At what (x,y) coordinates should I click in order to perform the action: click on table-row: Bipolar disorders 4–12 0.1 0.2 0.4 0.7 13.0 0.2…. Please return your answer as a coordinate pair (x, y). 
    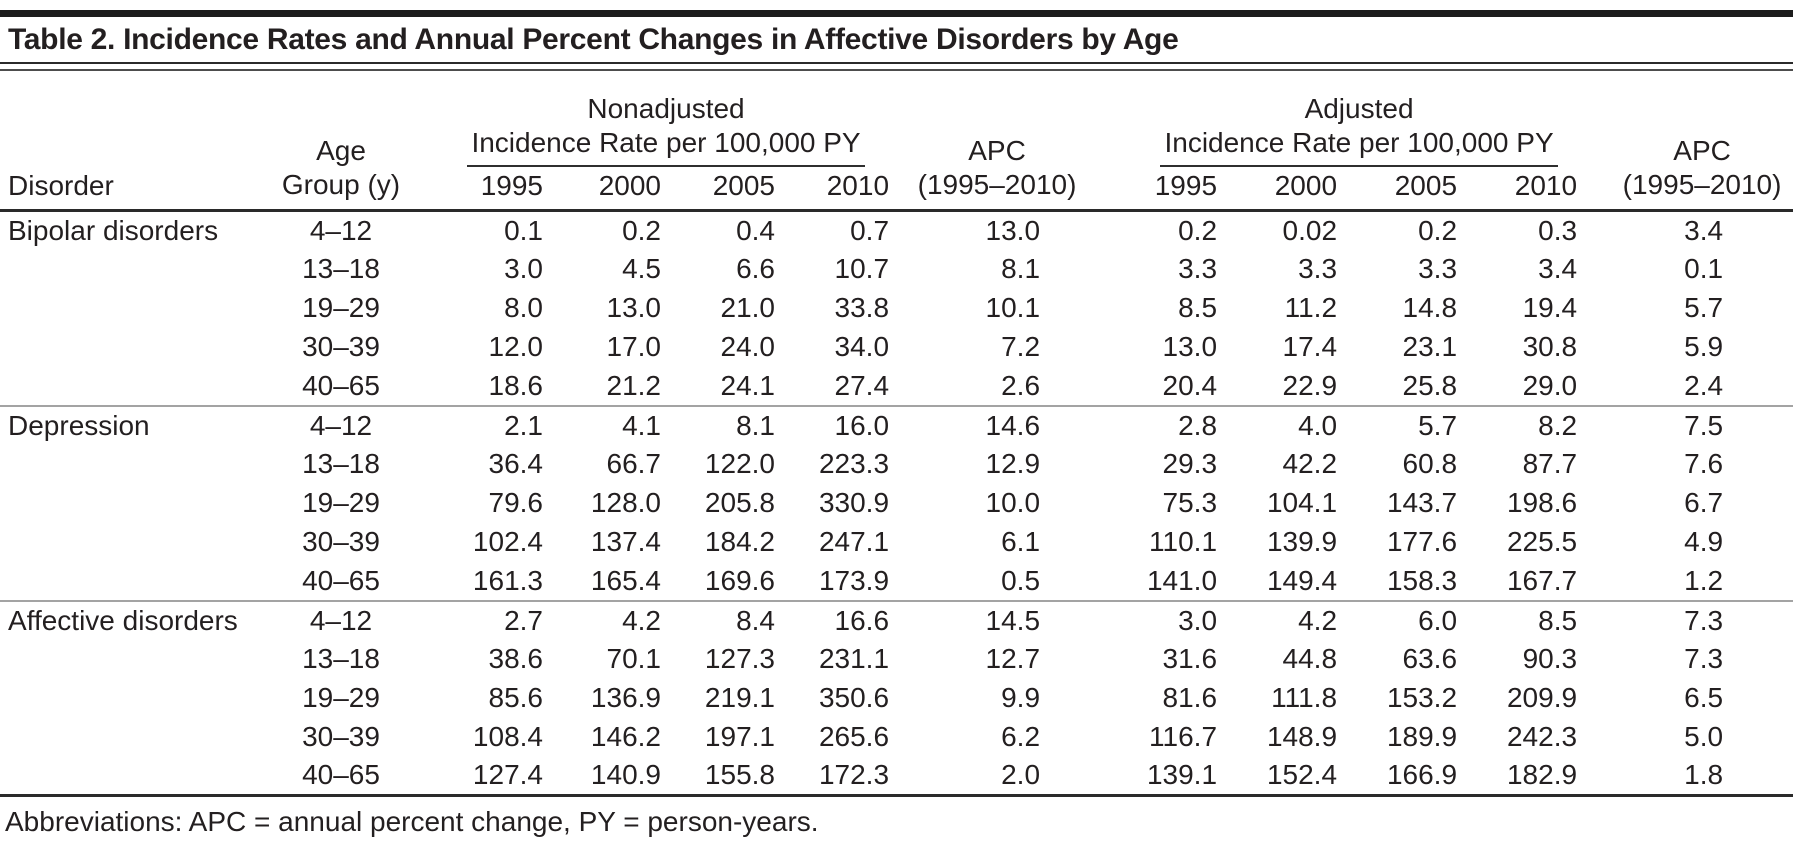
    Looking at the image, I should click on (896, 230).